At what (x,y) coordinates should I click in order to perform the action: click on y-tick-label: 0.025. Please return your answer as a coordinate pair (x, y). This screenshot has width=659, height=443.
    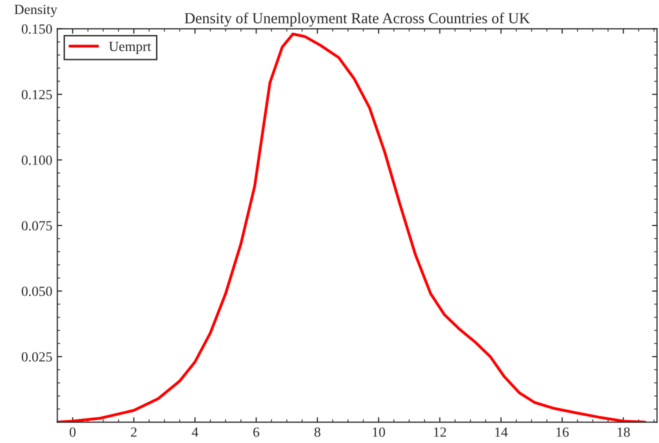
    Looking at the image, I should click on (37, 357).